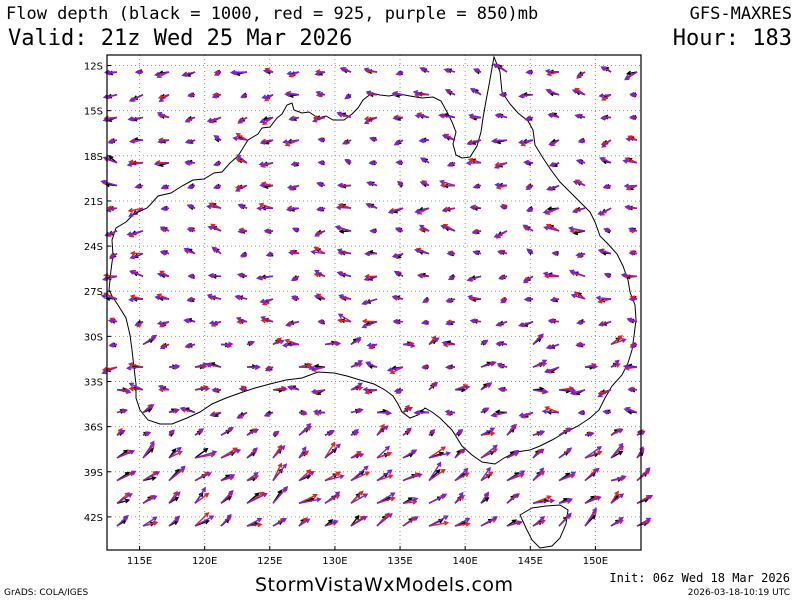 This screenshot has height=600, width=800. Describe the element at coordinates (530, 561) in the screenshot. I see `lon-tick-label: 145E` at that location.